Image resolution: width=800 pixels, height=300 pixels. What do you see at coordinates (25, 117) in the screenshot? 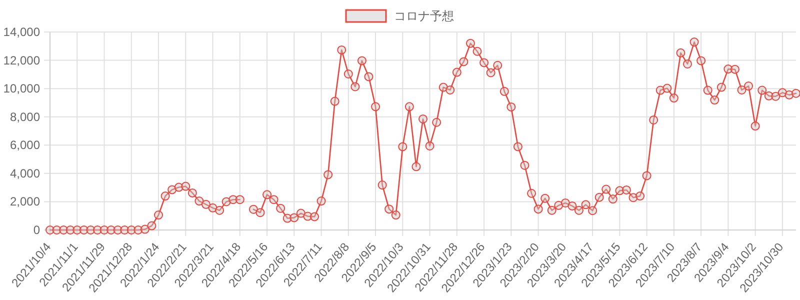
I see `y-tick-label: 8,000` at bounding box center [25, 117].